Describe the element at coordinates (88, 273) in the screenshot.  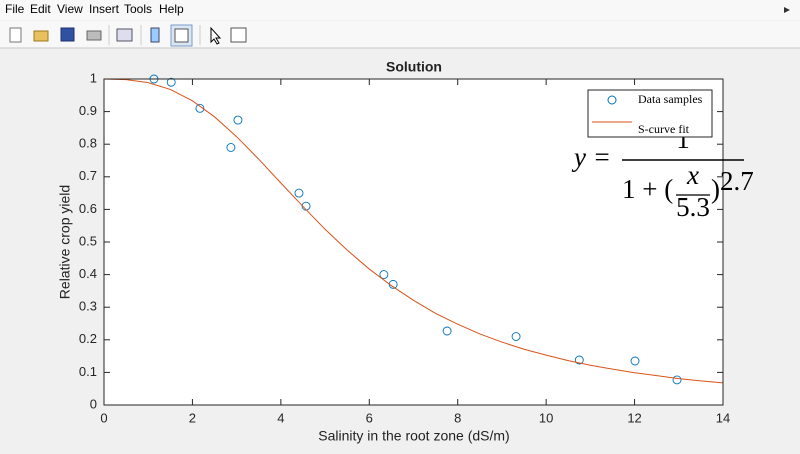
I see `y-tick-label: 0.4` at that location.